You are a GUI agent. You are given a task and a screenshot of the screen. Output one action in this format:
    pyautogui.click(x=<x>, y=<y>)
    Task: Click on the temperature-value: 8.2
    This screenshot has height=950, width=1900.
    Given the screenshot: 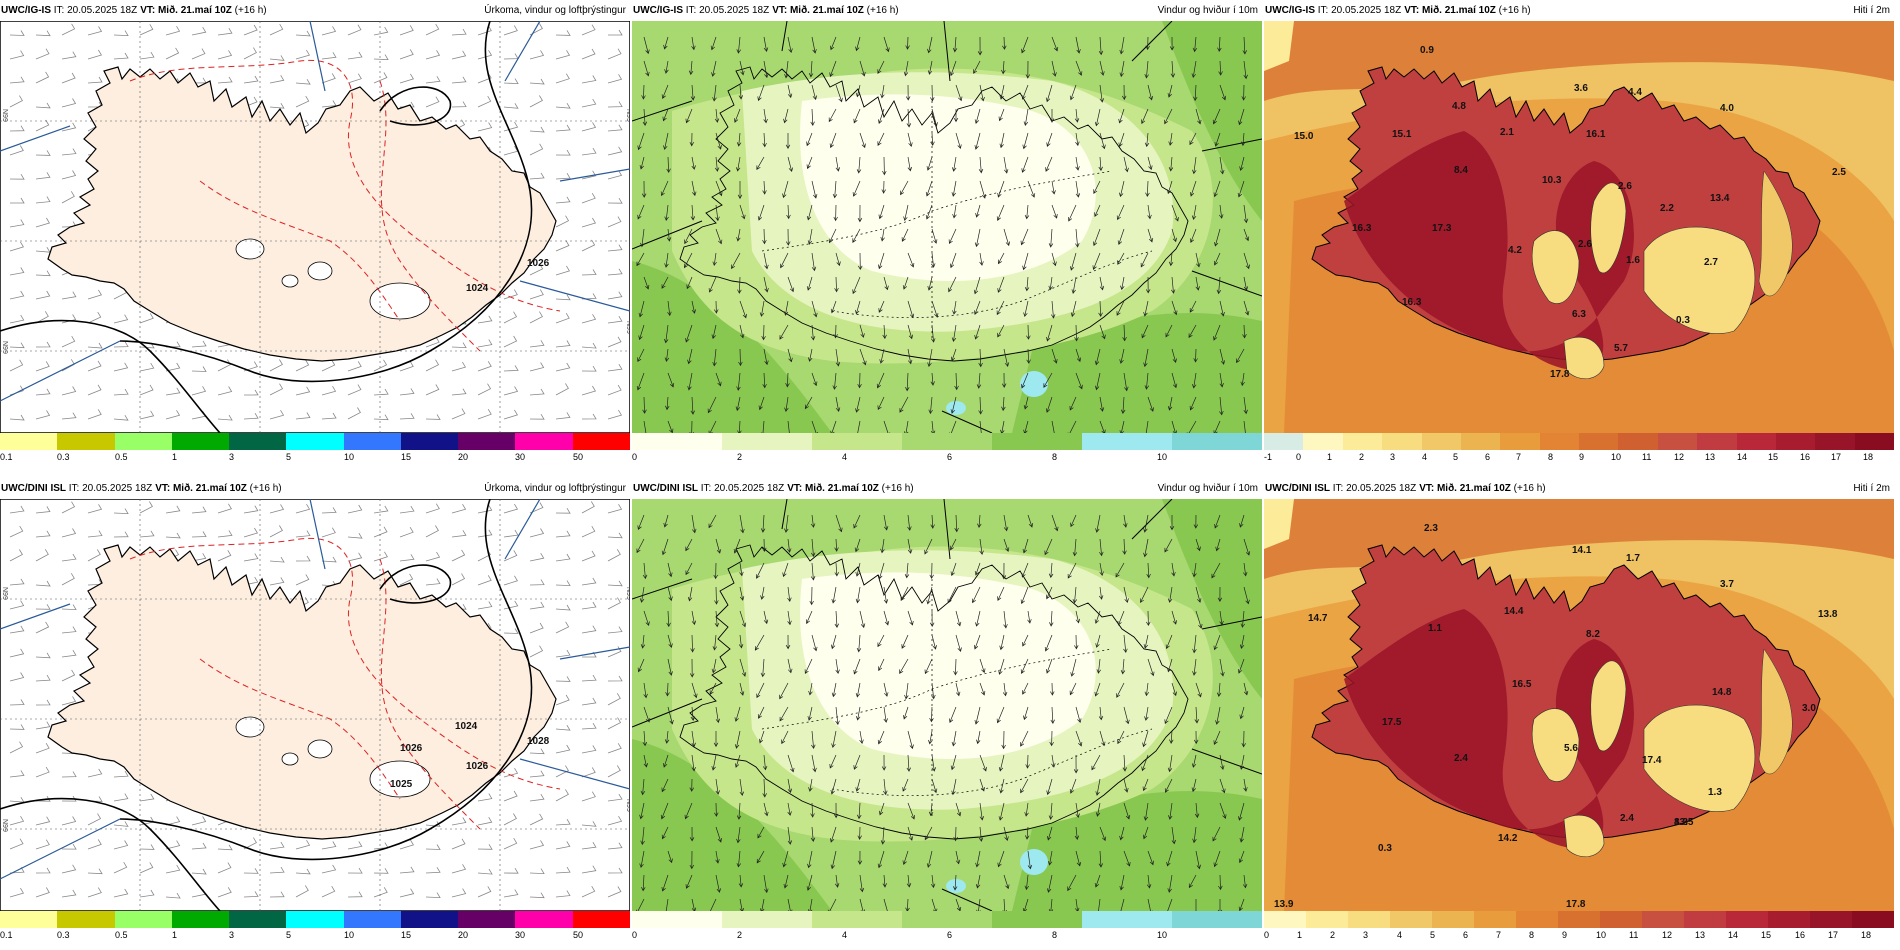 What is the action you would take?
    pyautogui.click(x=1593, y=634)
    